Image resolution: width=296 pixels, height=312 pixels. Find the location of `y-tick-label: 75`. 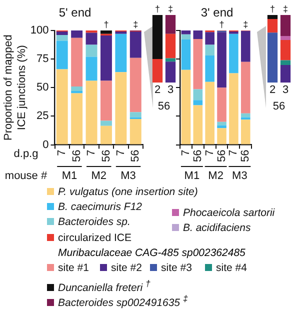

y-tick-label: 75 is located at coordinates (42, 59).